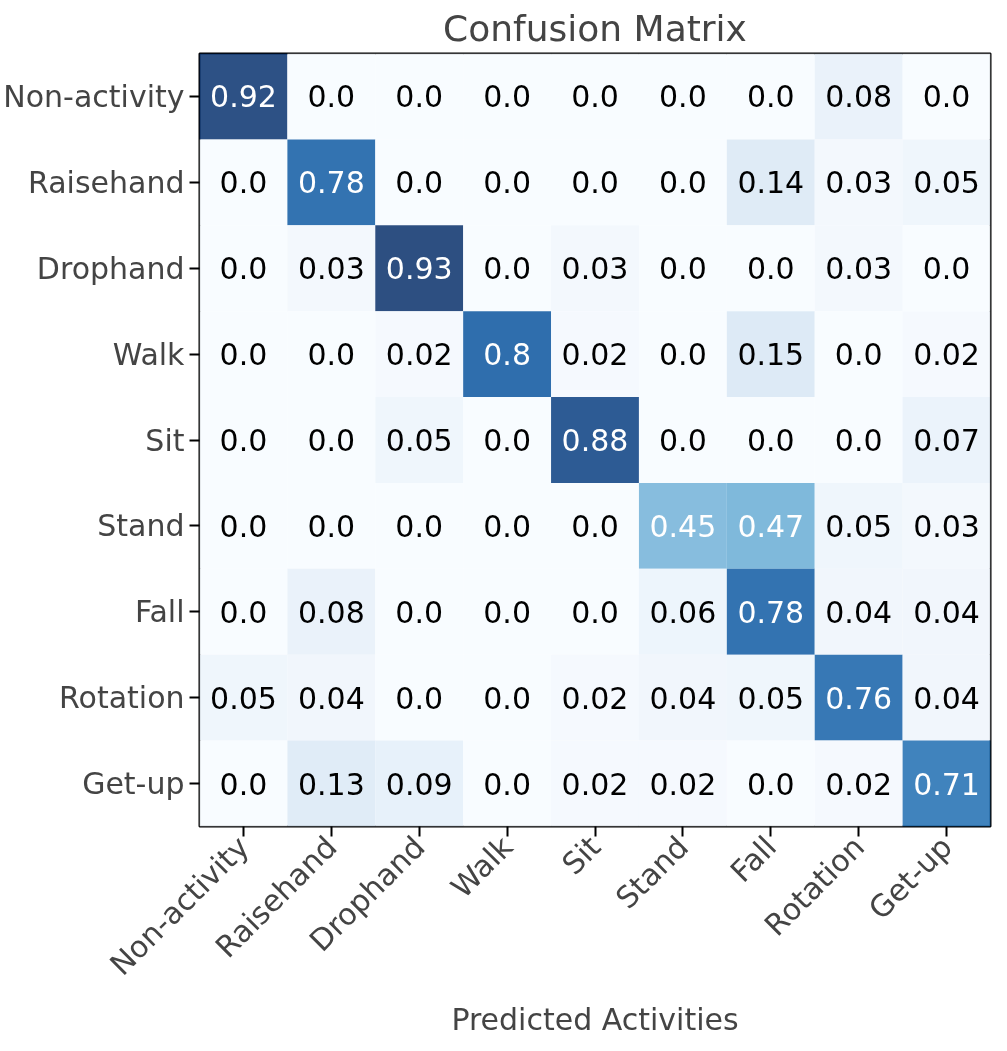  What do you see at coordinates (419, 784) in the screenshot?
I see `data-label: 0.09` at bounding box center [419, 784].